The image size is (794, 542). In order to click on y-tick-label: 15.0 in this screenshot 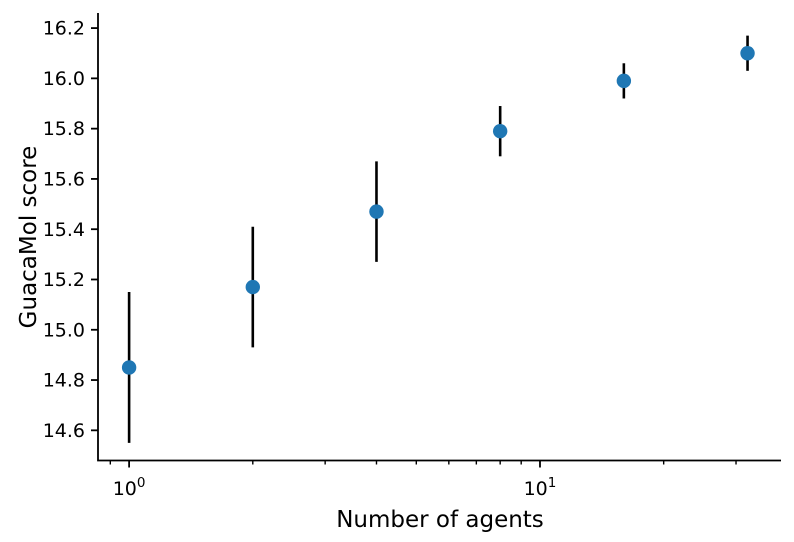, I will do `click(64, 330)`.